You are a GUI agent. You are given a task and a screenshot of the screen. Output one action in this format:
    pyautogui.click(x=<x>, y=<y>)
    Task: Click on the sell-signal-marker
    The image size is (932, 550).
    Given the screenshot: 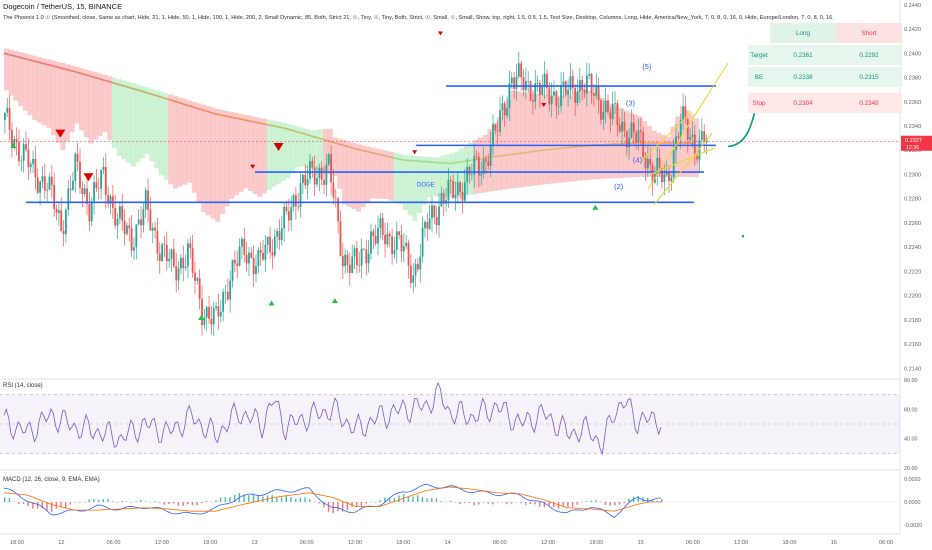 What is the action you would take?
    pyautogui.click(x=440, y=33)
    